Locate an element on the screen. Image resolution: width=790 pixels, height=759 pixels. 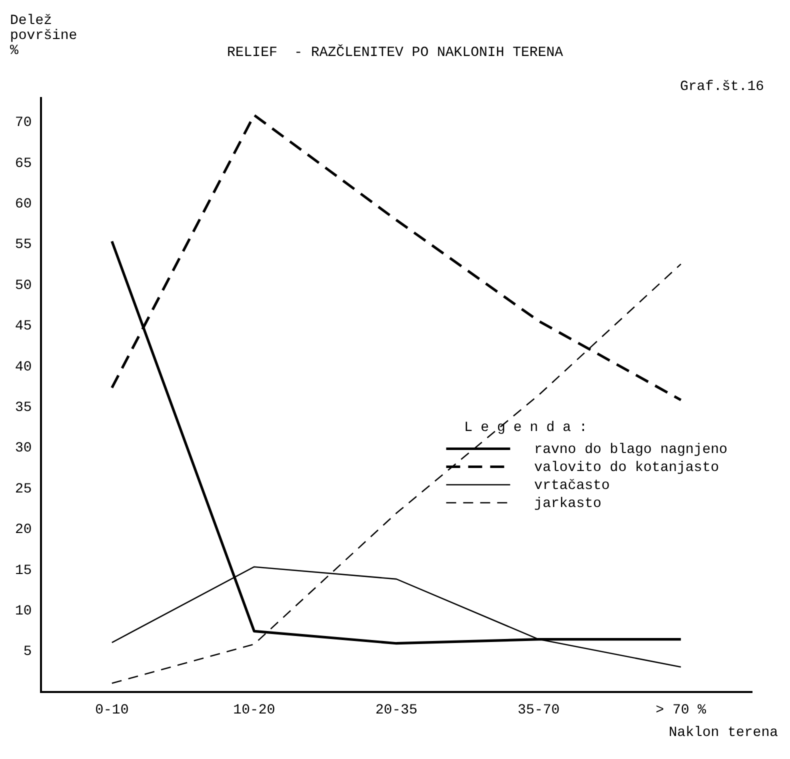
x-tick-label: 10-20 is located at coordinates (254, 710).